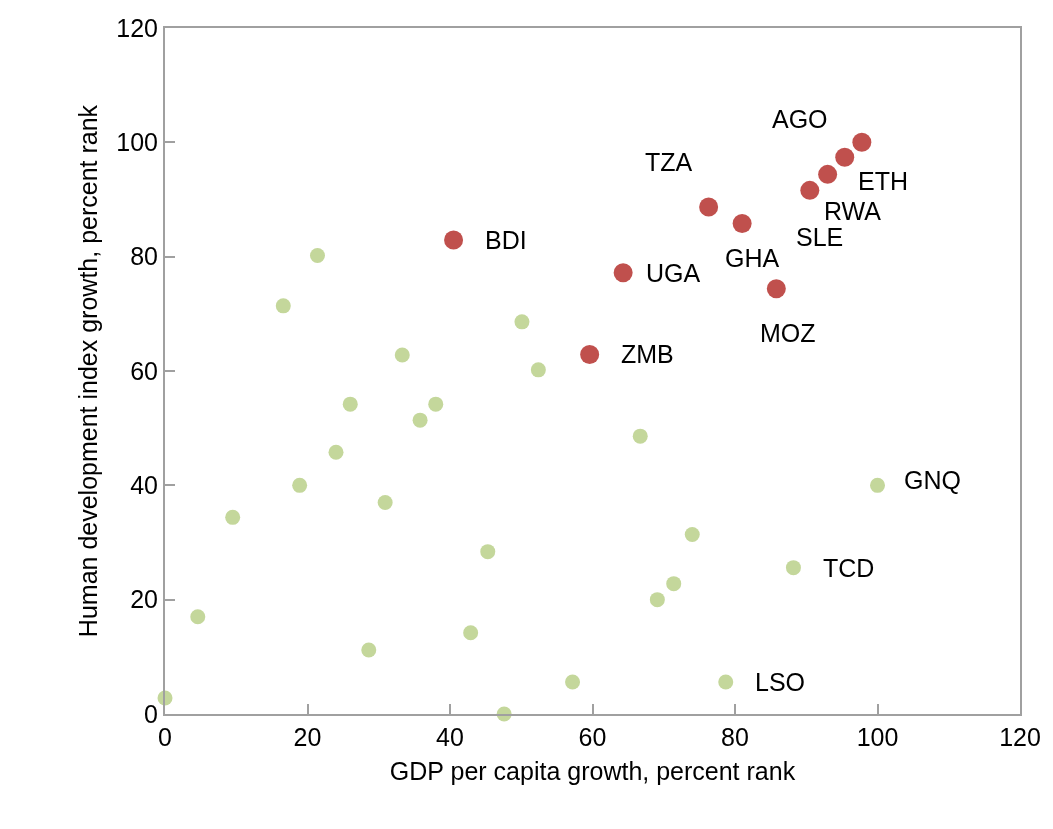 The width and height of the screenshot is (1053, 829). Describe the element at coordinates (800, 119) in the screenshot. I see `annotation: AGO` at that location.